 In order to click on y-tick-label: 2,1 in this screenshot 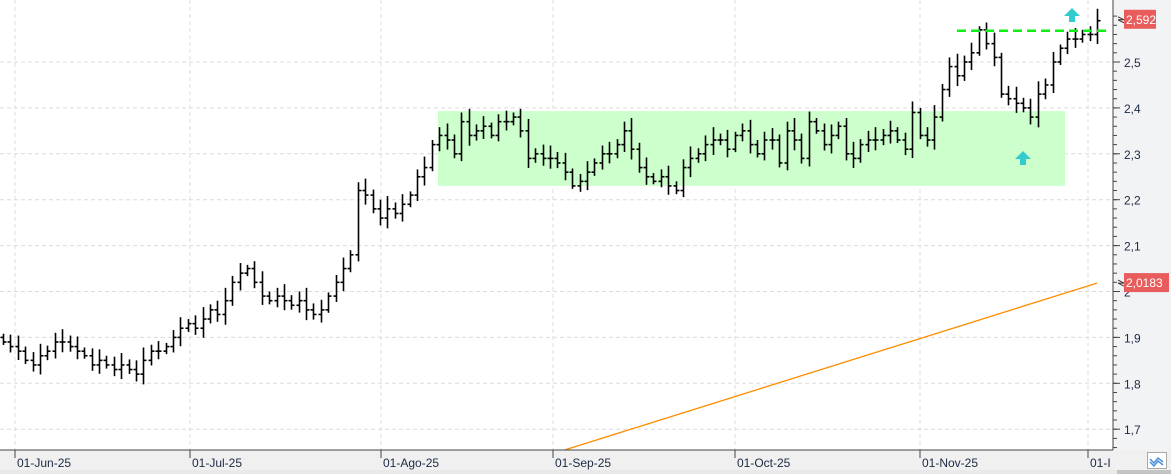, I will do `click(1132, 247)`.